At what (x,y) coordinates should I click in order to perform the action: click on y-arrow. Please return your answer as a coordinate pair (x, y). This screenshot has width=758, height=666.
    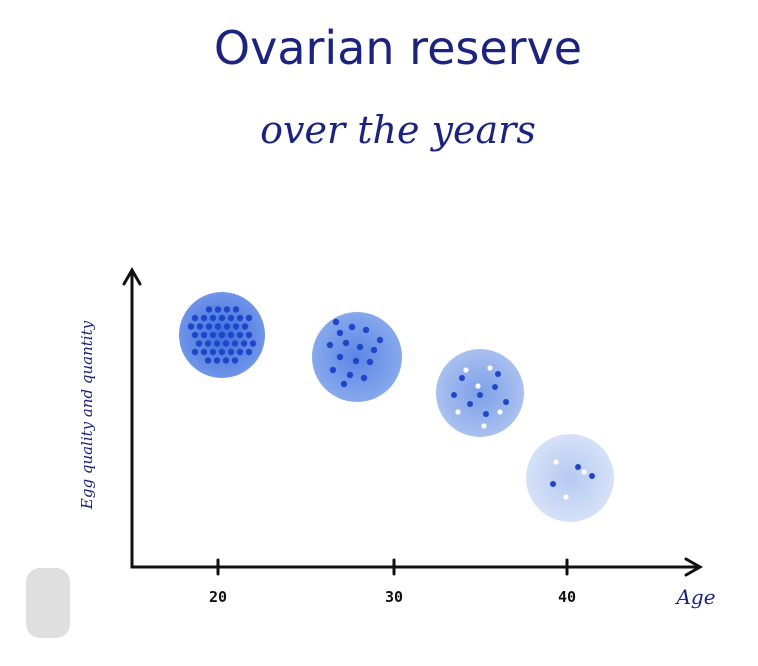
    Looking at the image, I should click on (132, 276).